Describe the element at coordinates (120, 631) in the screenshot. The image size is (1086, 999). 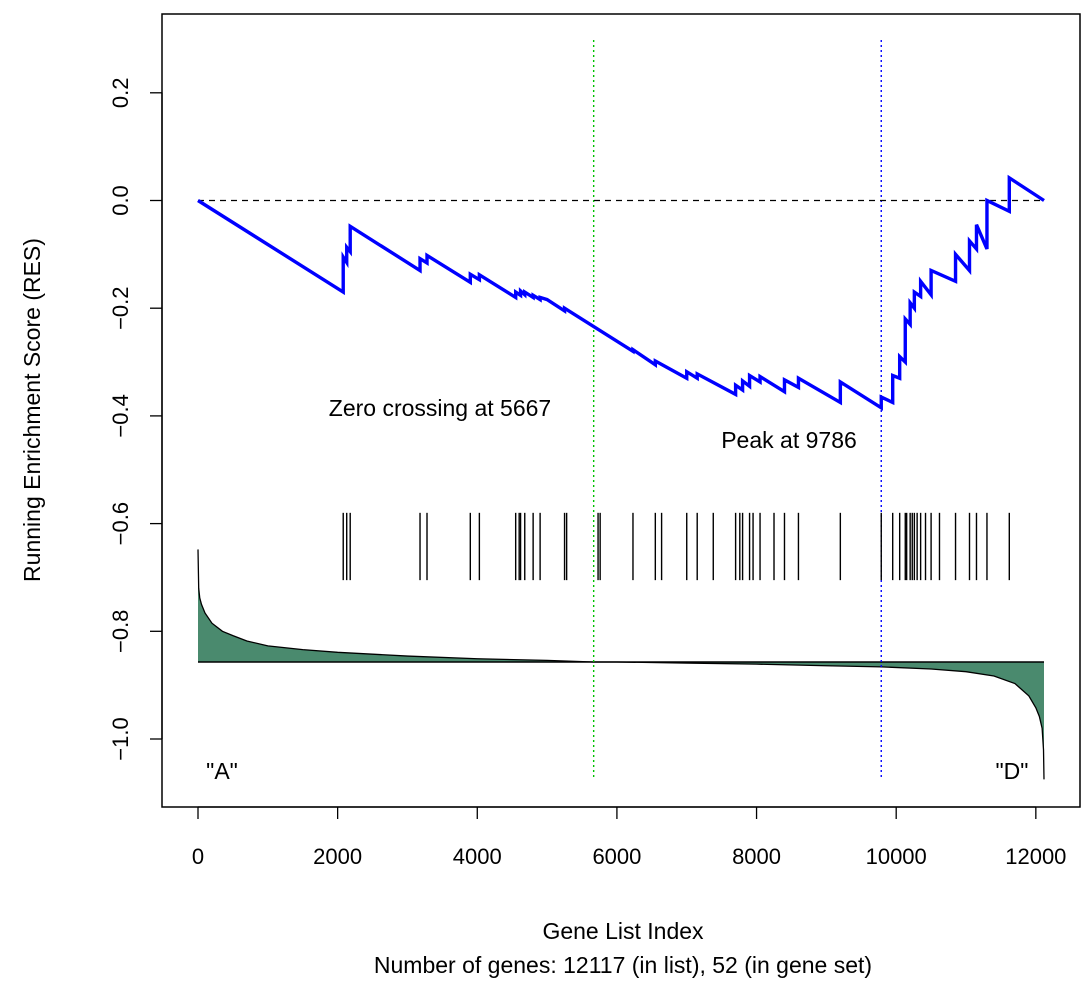
I see `y-tick-label: −0.8` at that location.